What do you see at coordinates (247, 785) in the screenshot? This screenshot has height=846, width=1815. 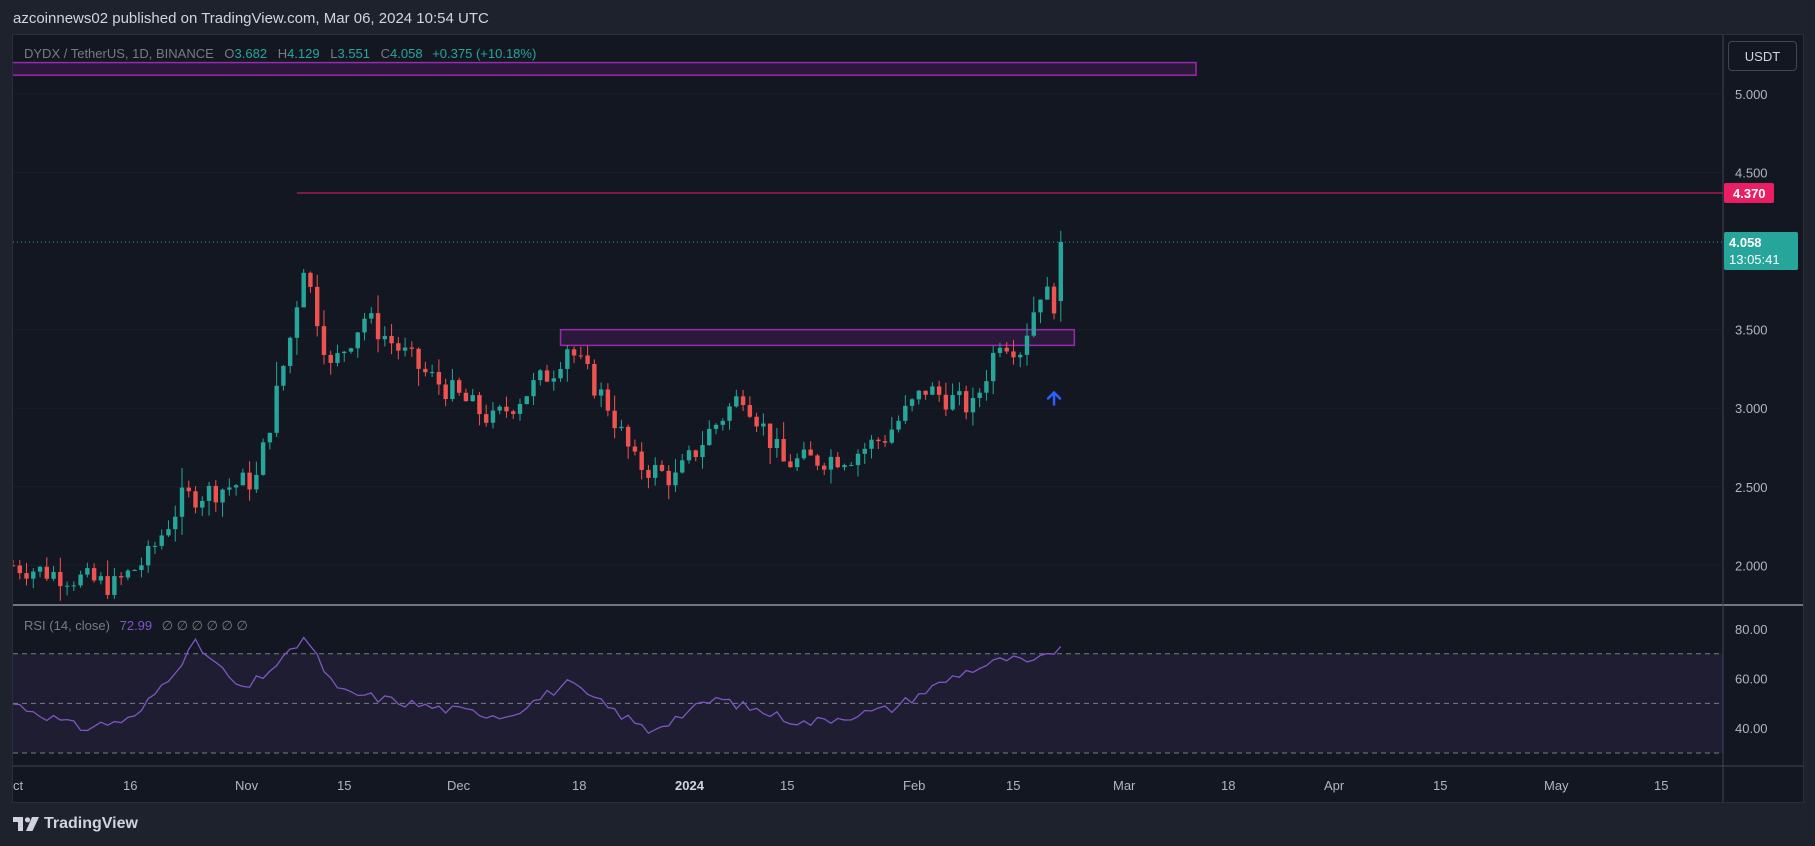 I see `time-tick-label: Nov` at bounding box center [247, 785].